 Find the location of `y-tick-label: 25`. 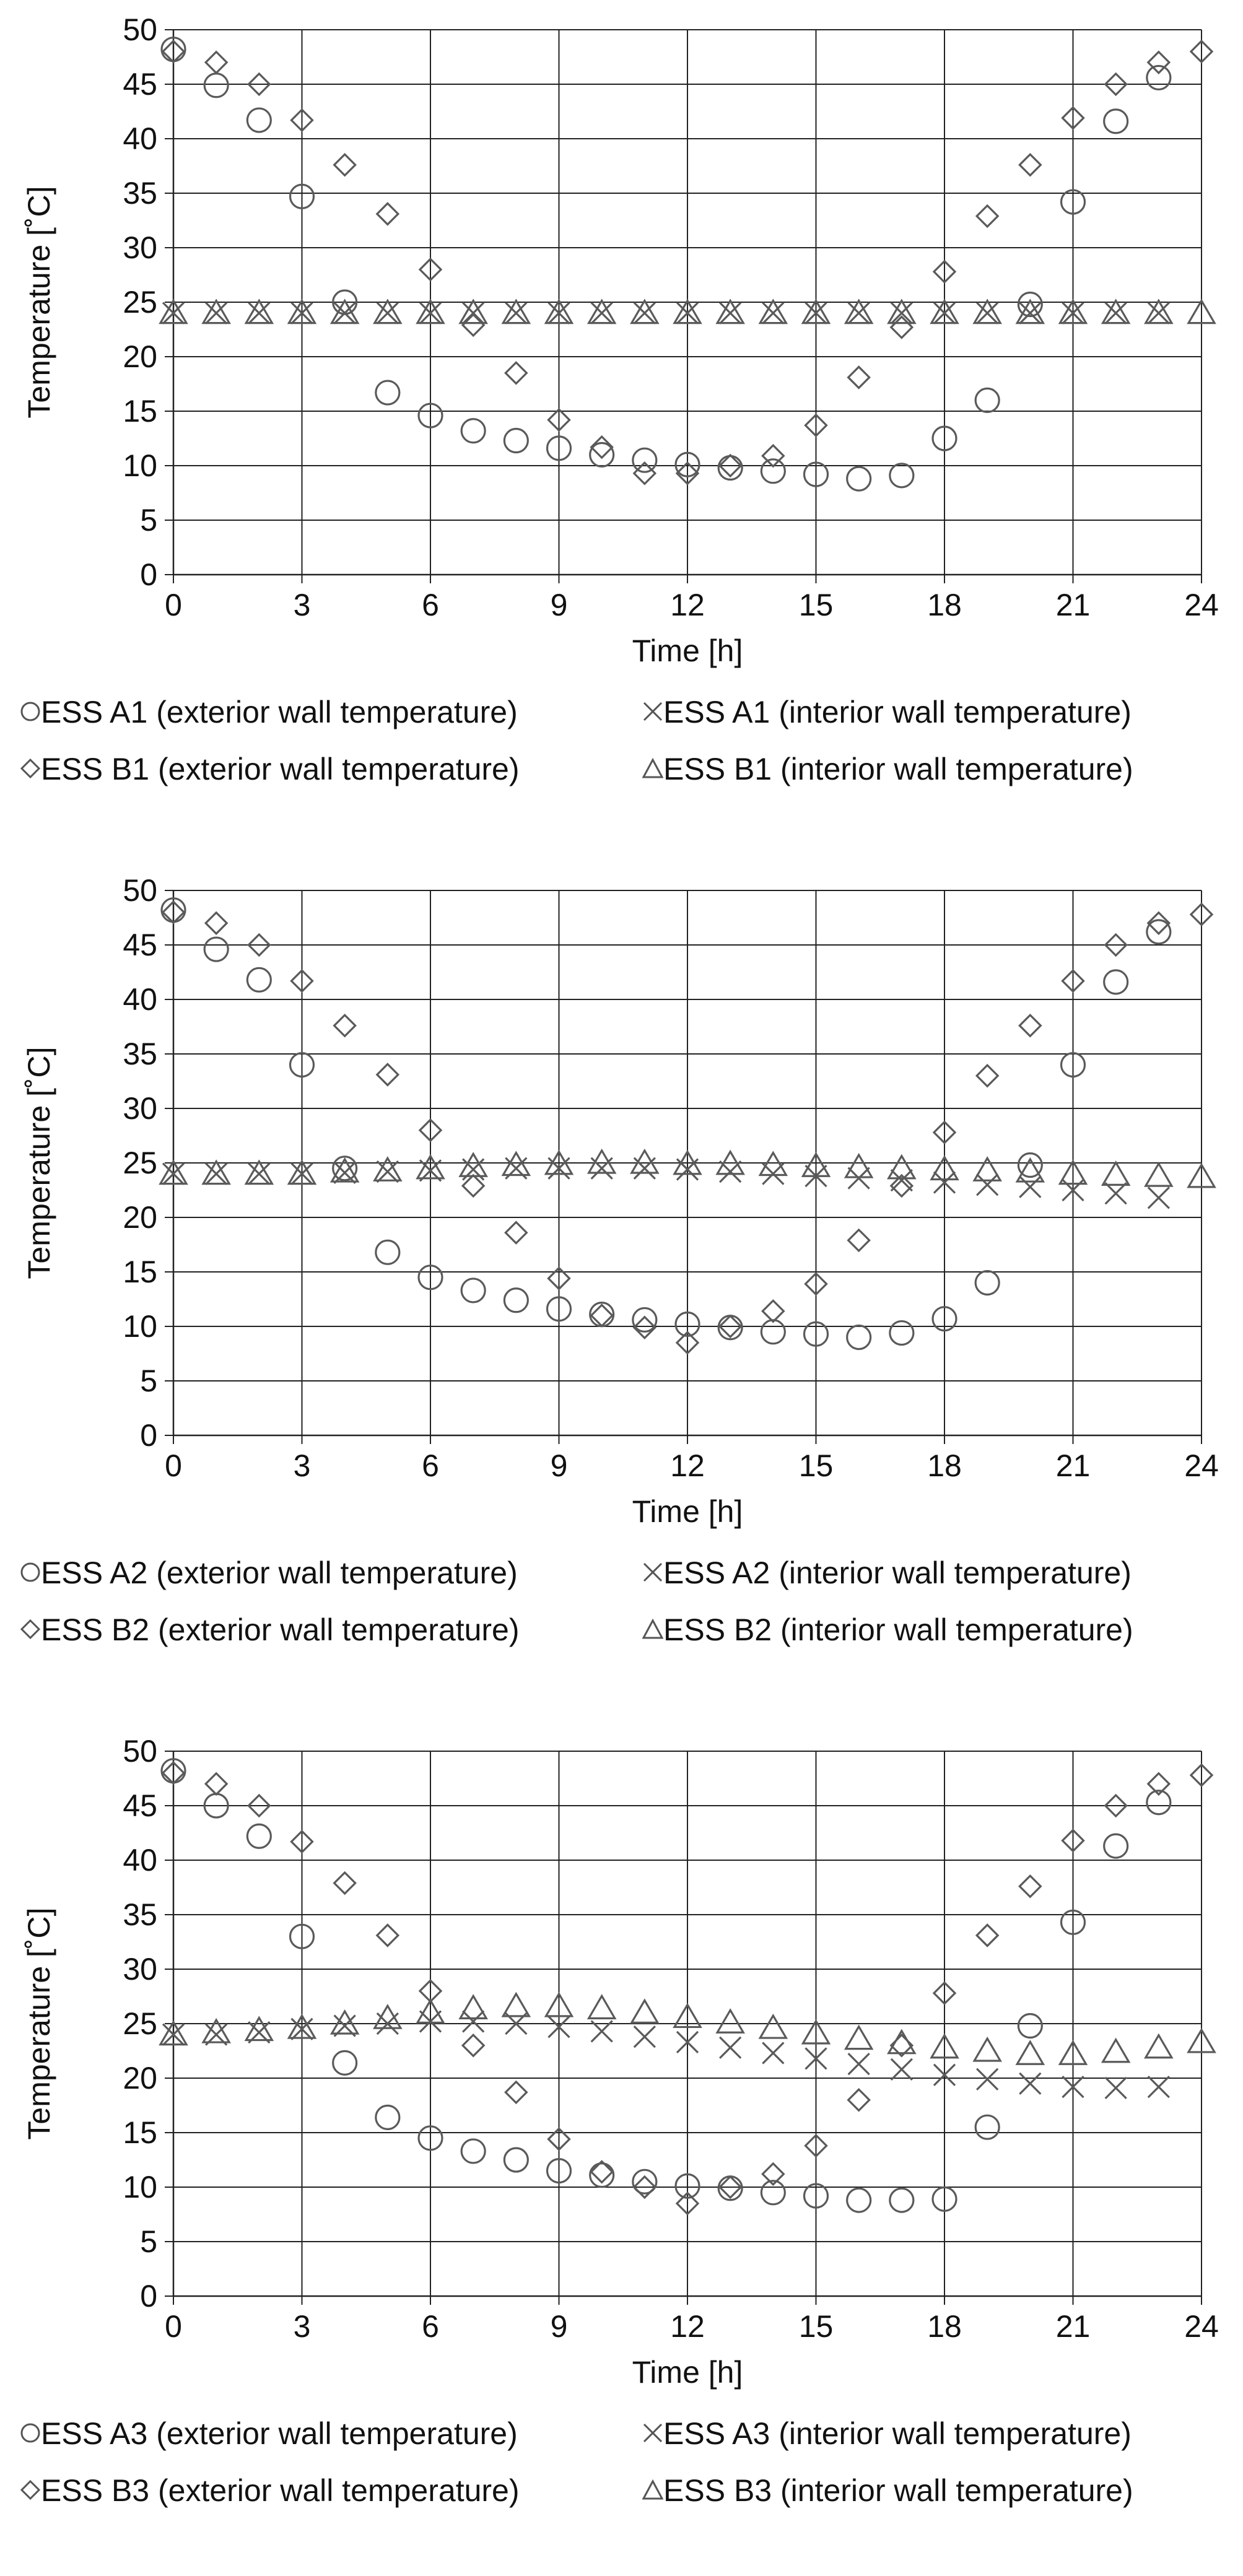

y-tick-label: 25 is located at coordinates (140, 2023).